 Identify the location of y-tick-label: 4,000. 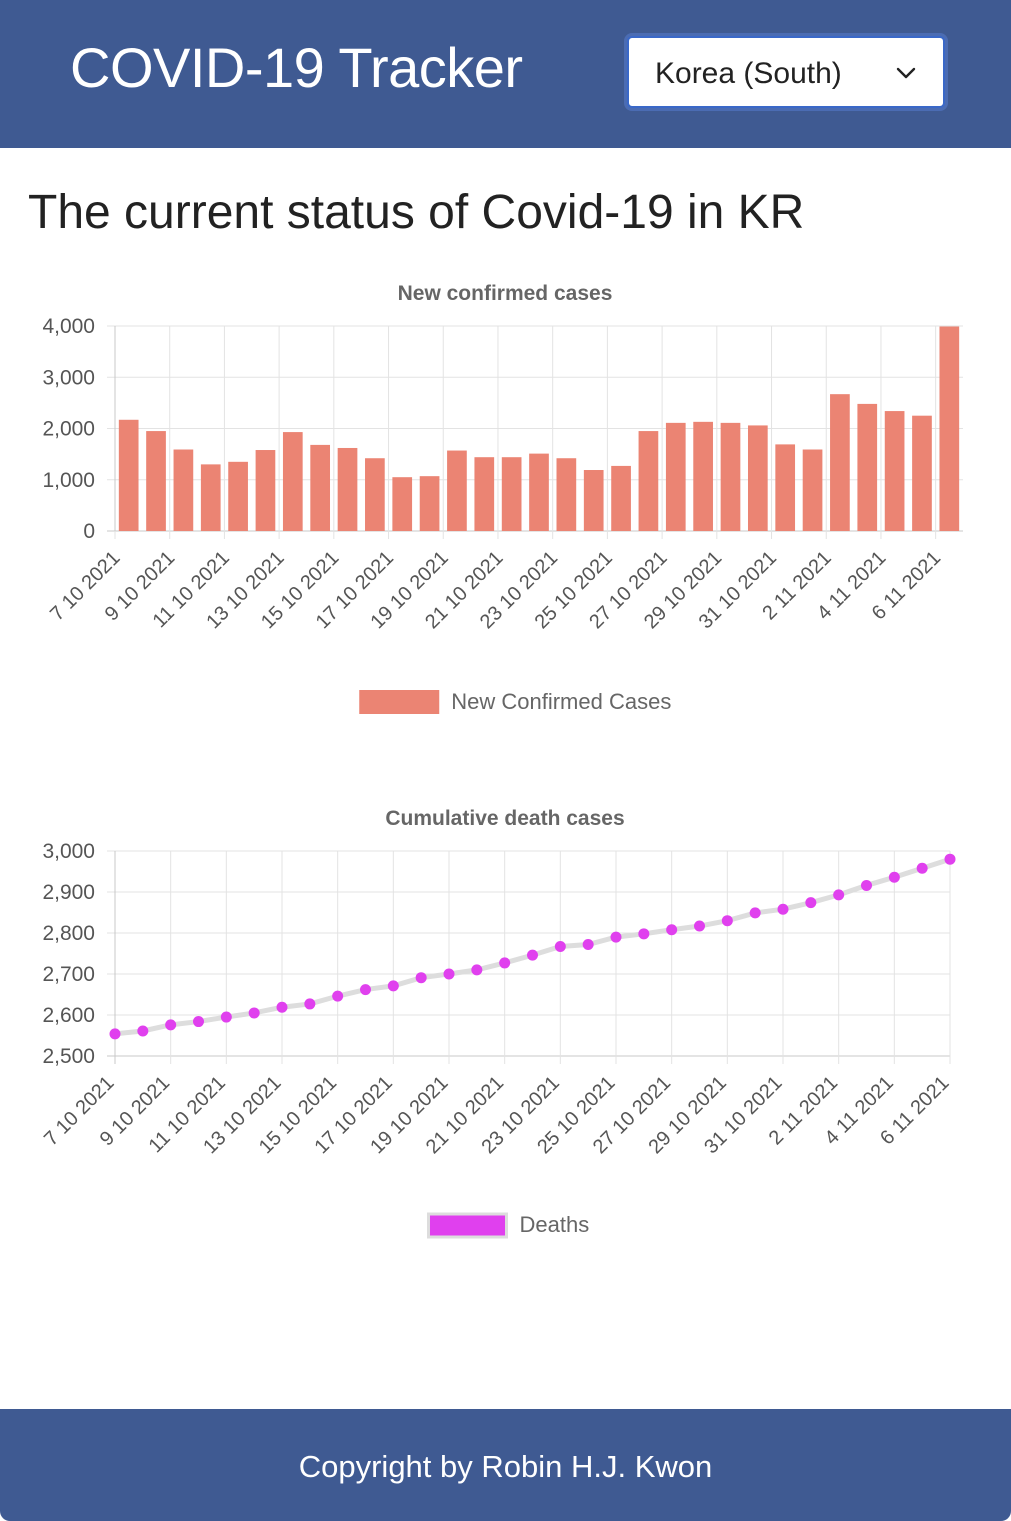
(68, 326).